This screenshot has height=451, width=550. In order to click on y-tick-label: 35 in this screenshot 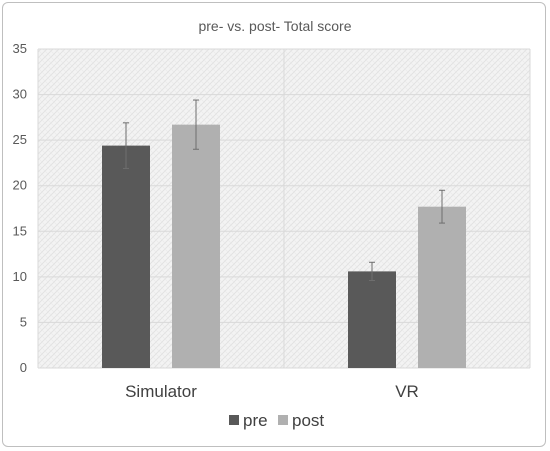, I will do `click(20, 48)`.